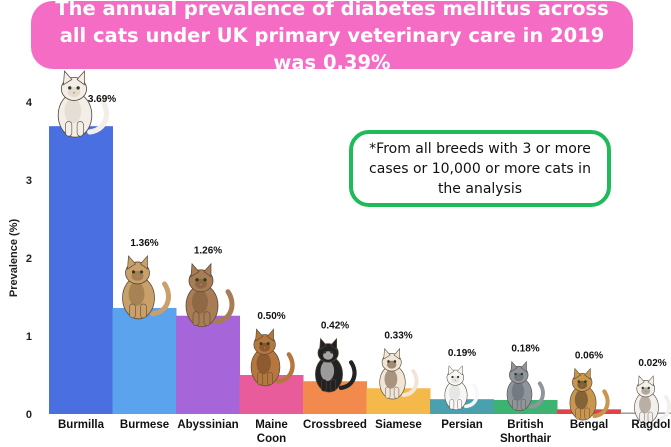 The image size is (671, 447). I want to click on category-label: Bengal, so click(589, 425).